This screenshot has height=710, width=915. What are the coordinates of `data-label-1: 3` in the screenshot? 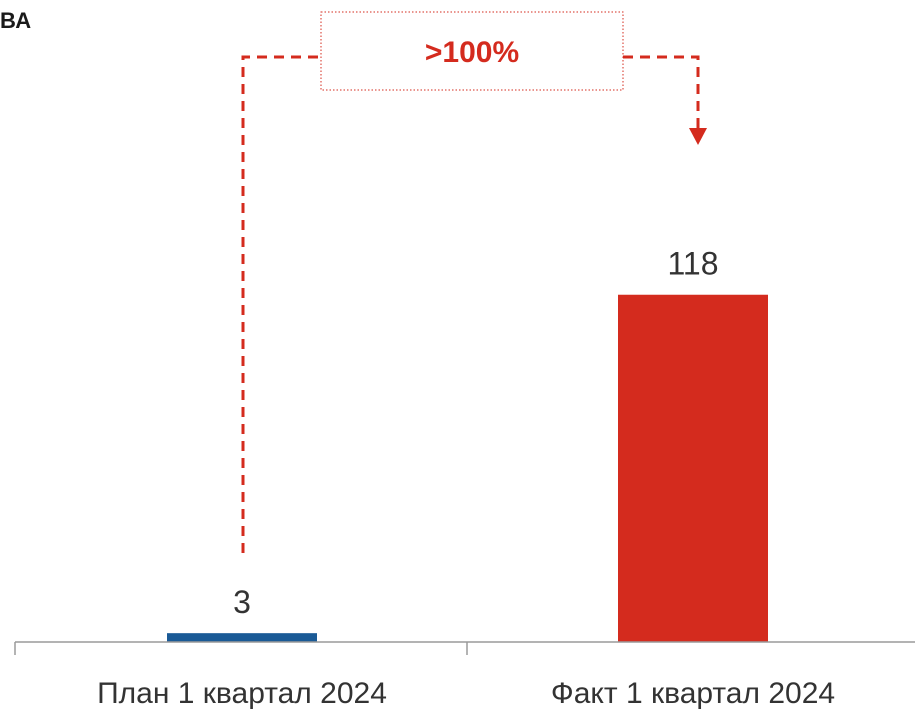 It's located at (242, 602).